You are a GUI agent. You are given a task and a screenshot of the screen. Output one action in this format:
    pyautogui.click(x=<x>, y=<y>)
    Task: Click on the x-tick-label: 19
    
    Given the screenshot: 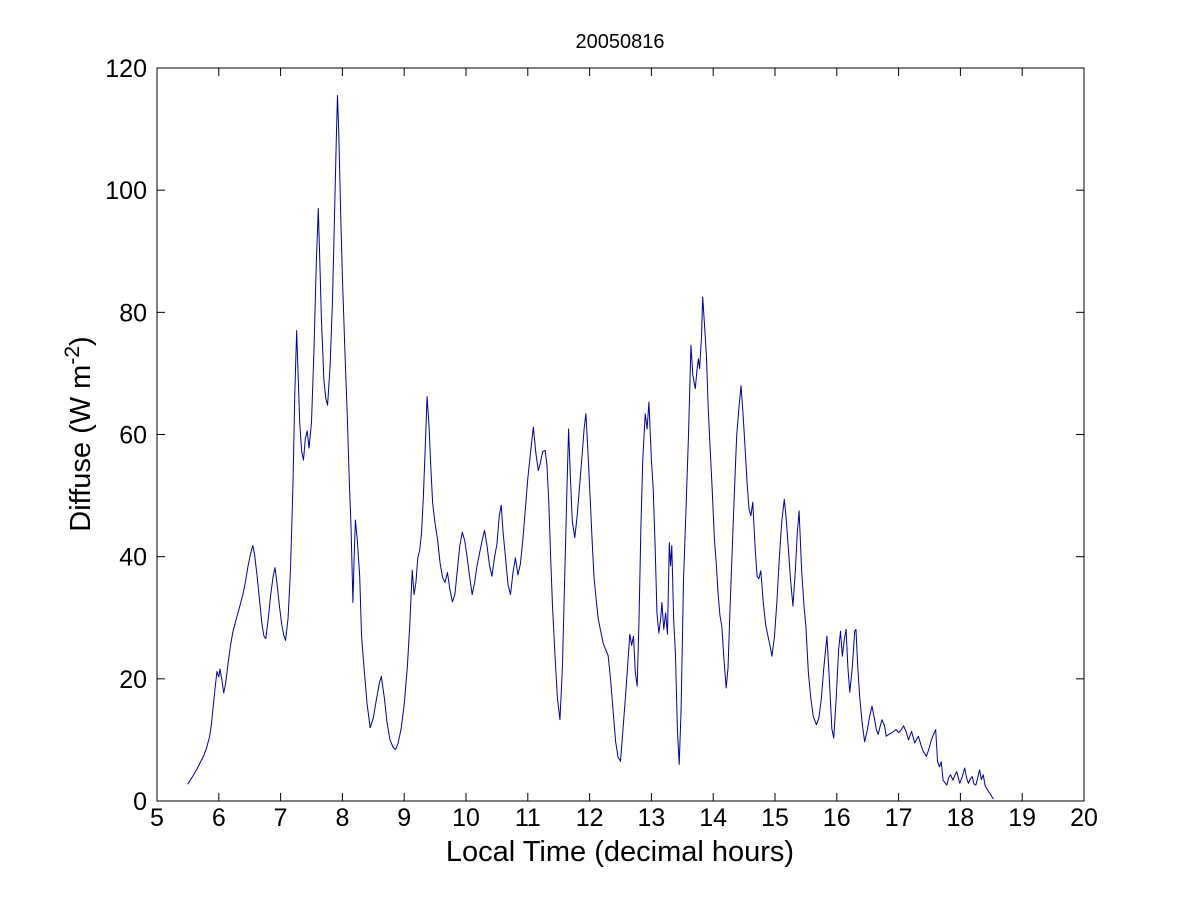 What is the action you would take?
    pyautogui.click(x=1022, y=818)
    